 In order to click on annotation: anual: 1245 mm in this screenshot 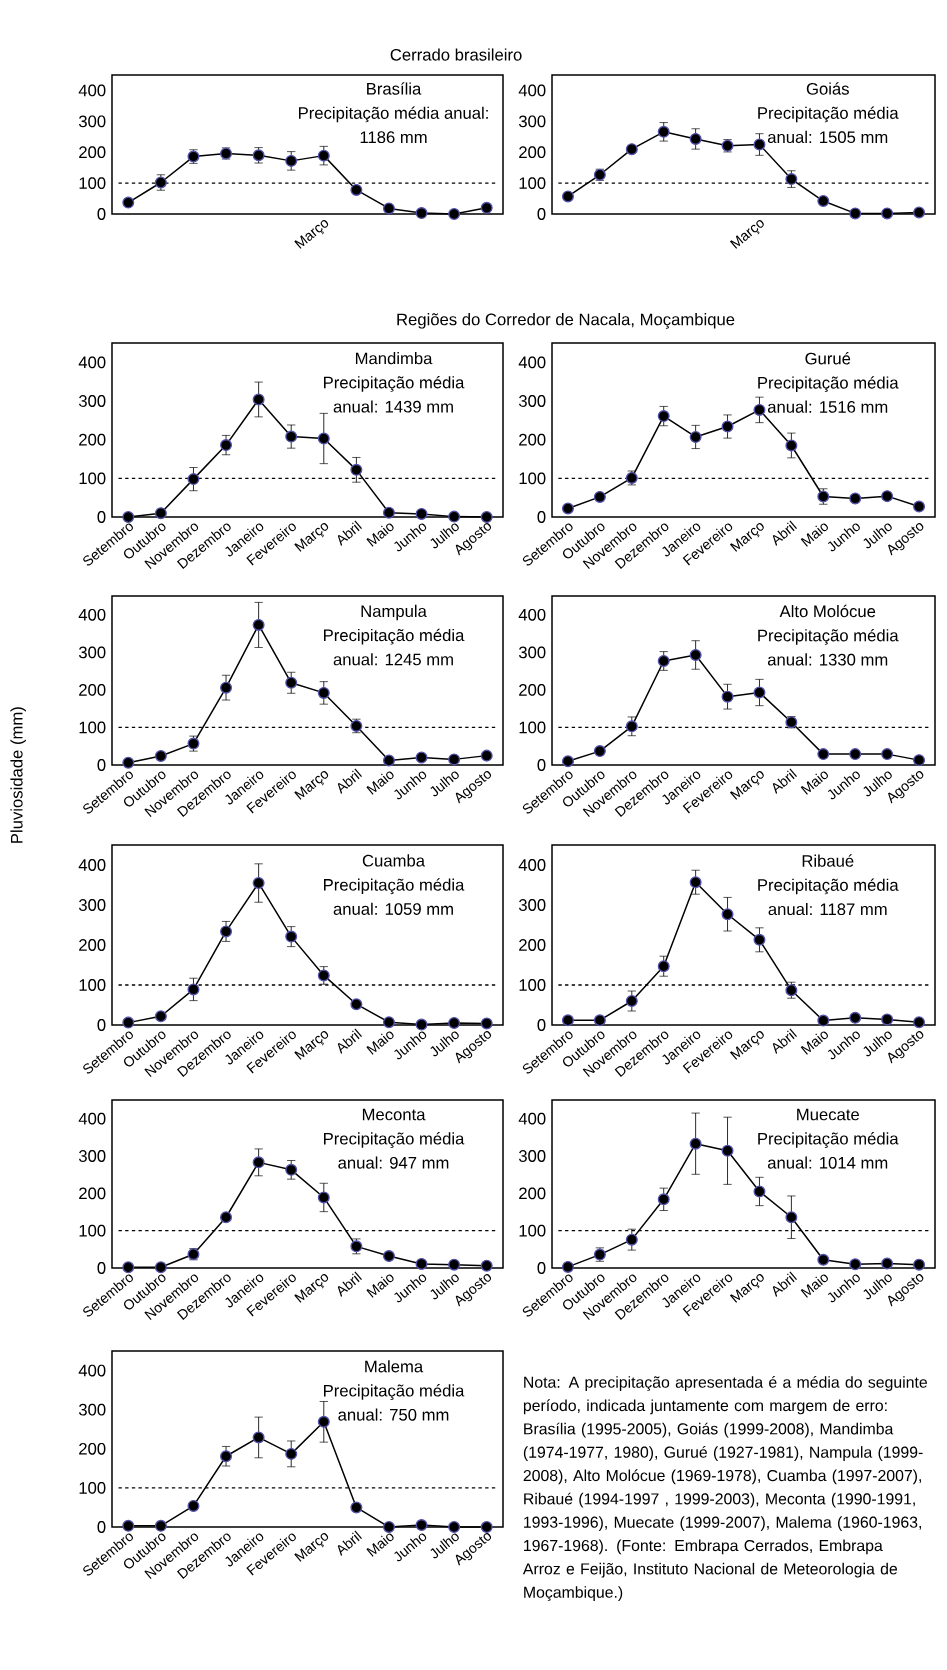, I will do `click(393, 659)`.